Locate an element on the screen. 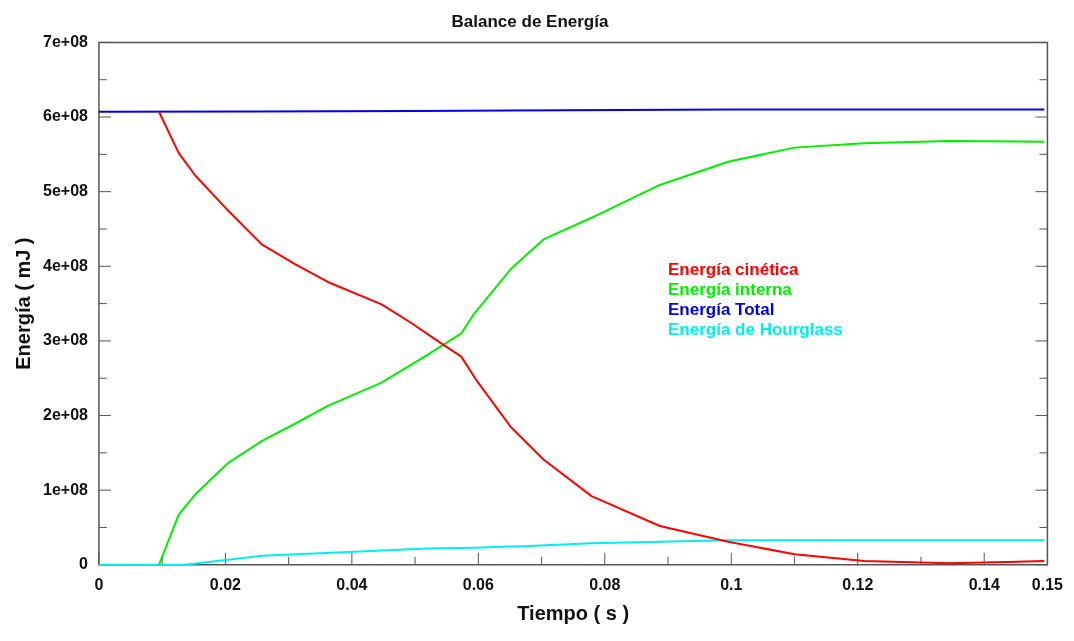 This screenshot has height=641, width=1074. x-tick-label: 0.1 is located at coordinates (731, 584).